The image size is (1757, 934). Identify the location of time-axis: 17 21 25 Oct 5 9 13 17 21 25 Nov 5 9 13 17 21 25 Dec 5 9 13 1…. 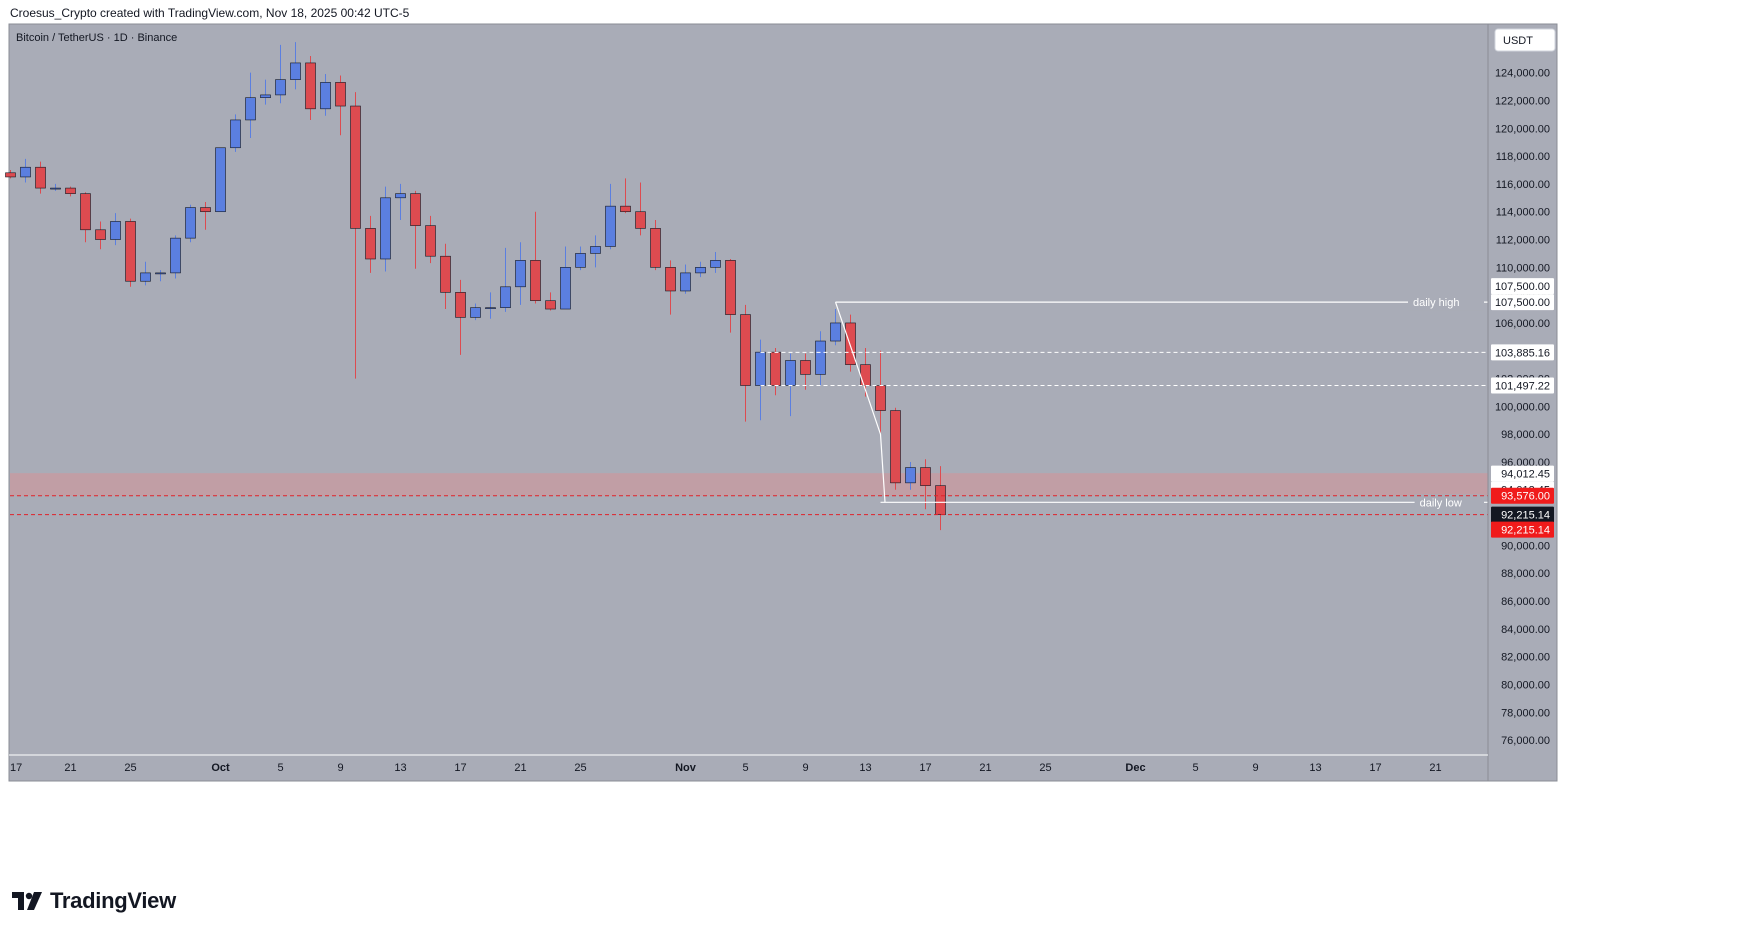
(748, 764).